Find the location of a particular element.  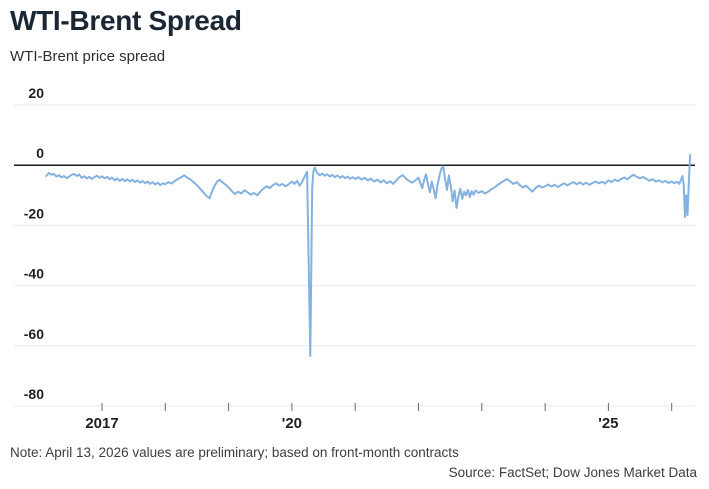

source-attribution: Source: FactSet; Dow Jones Market Data is located at coordinates (572, 472).